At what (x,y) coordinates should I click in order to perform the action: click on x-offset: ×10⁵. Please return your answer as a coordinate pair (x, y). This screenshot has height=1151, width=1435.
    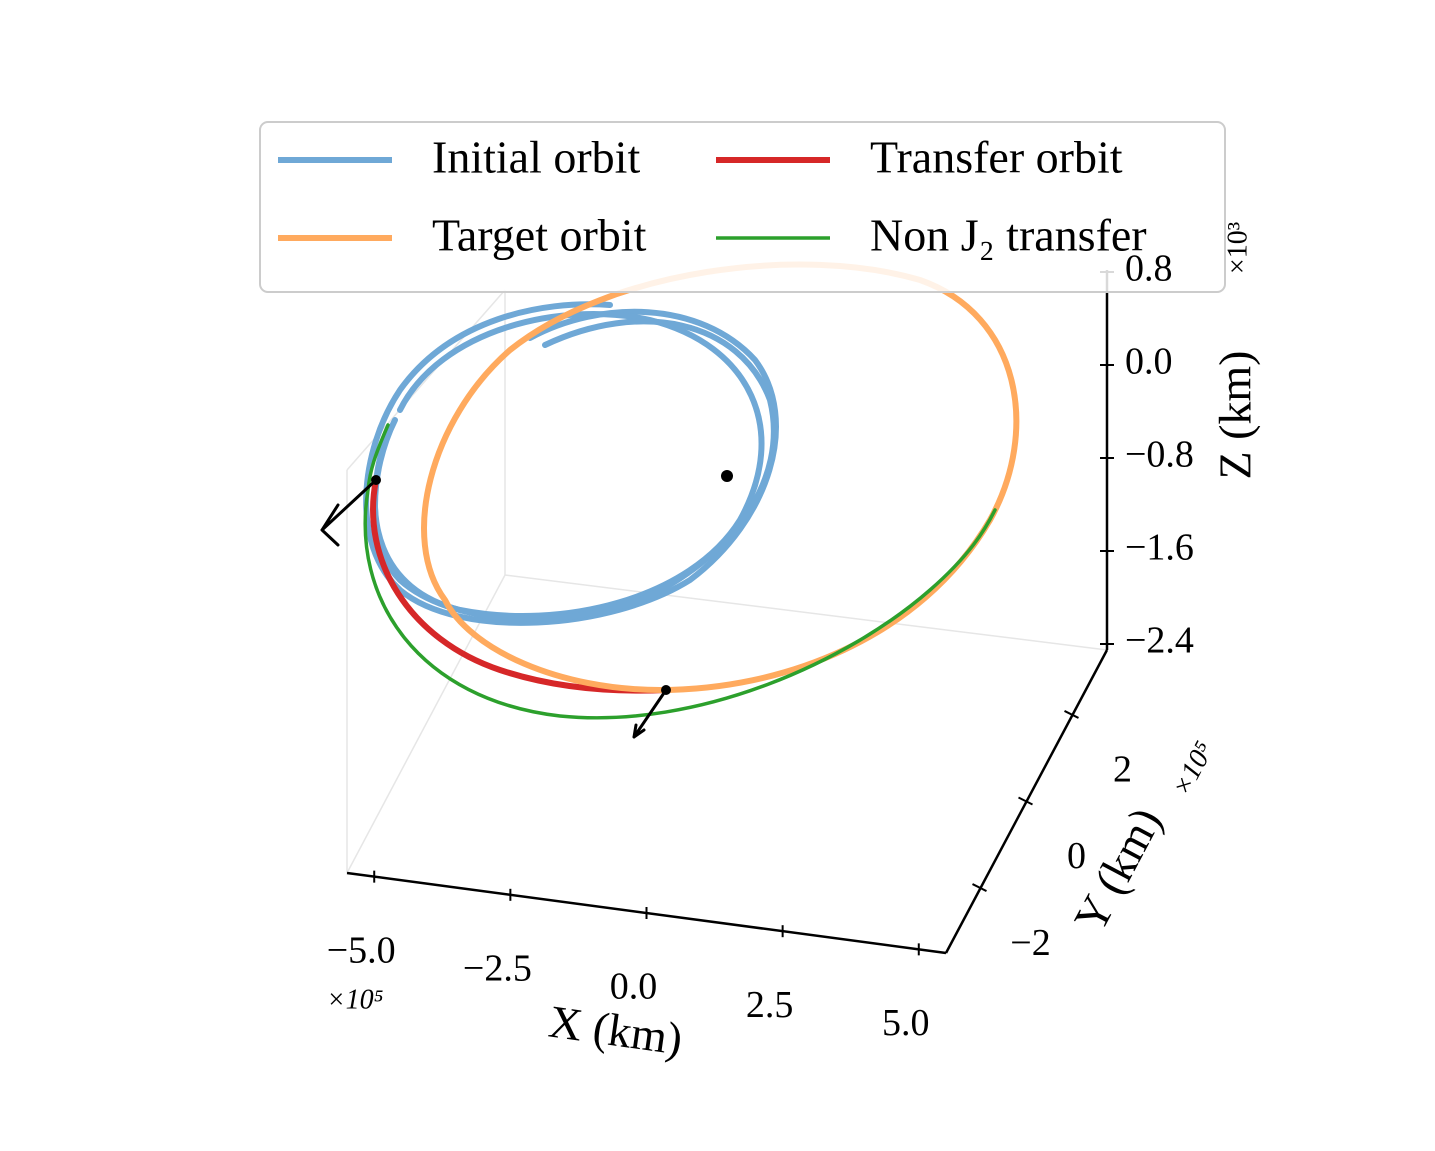
    Looking at the image, I should click on (355, 999).